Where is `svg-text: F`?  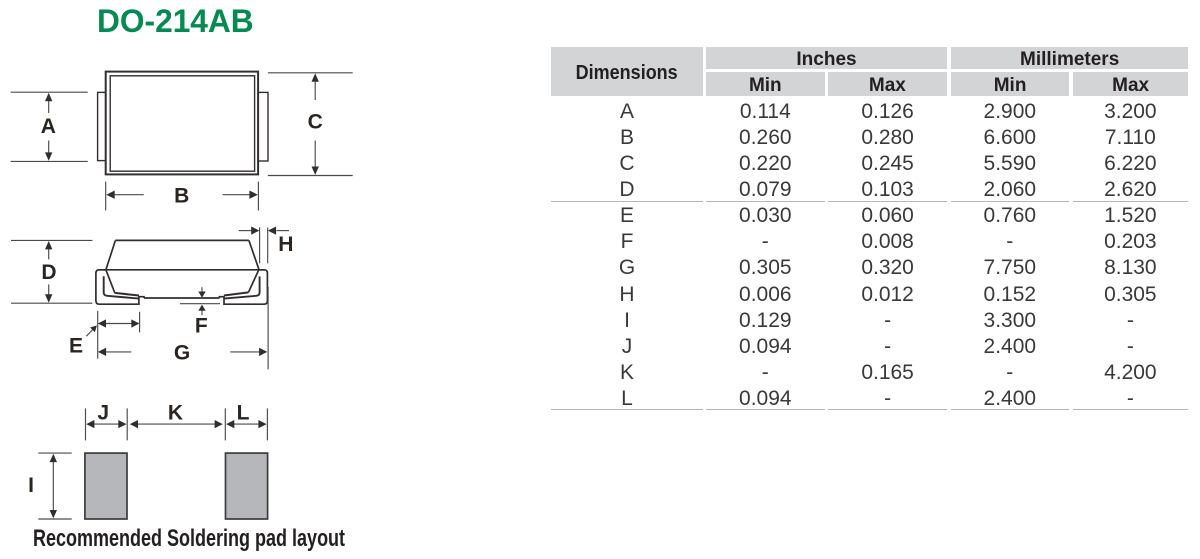
svg-text: F is located at coordinates (201, 325).